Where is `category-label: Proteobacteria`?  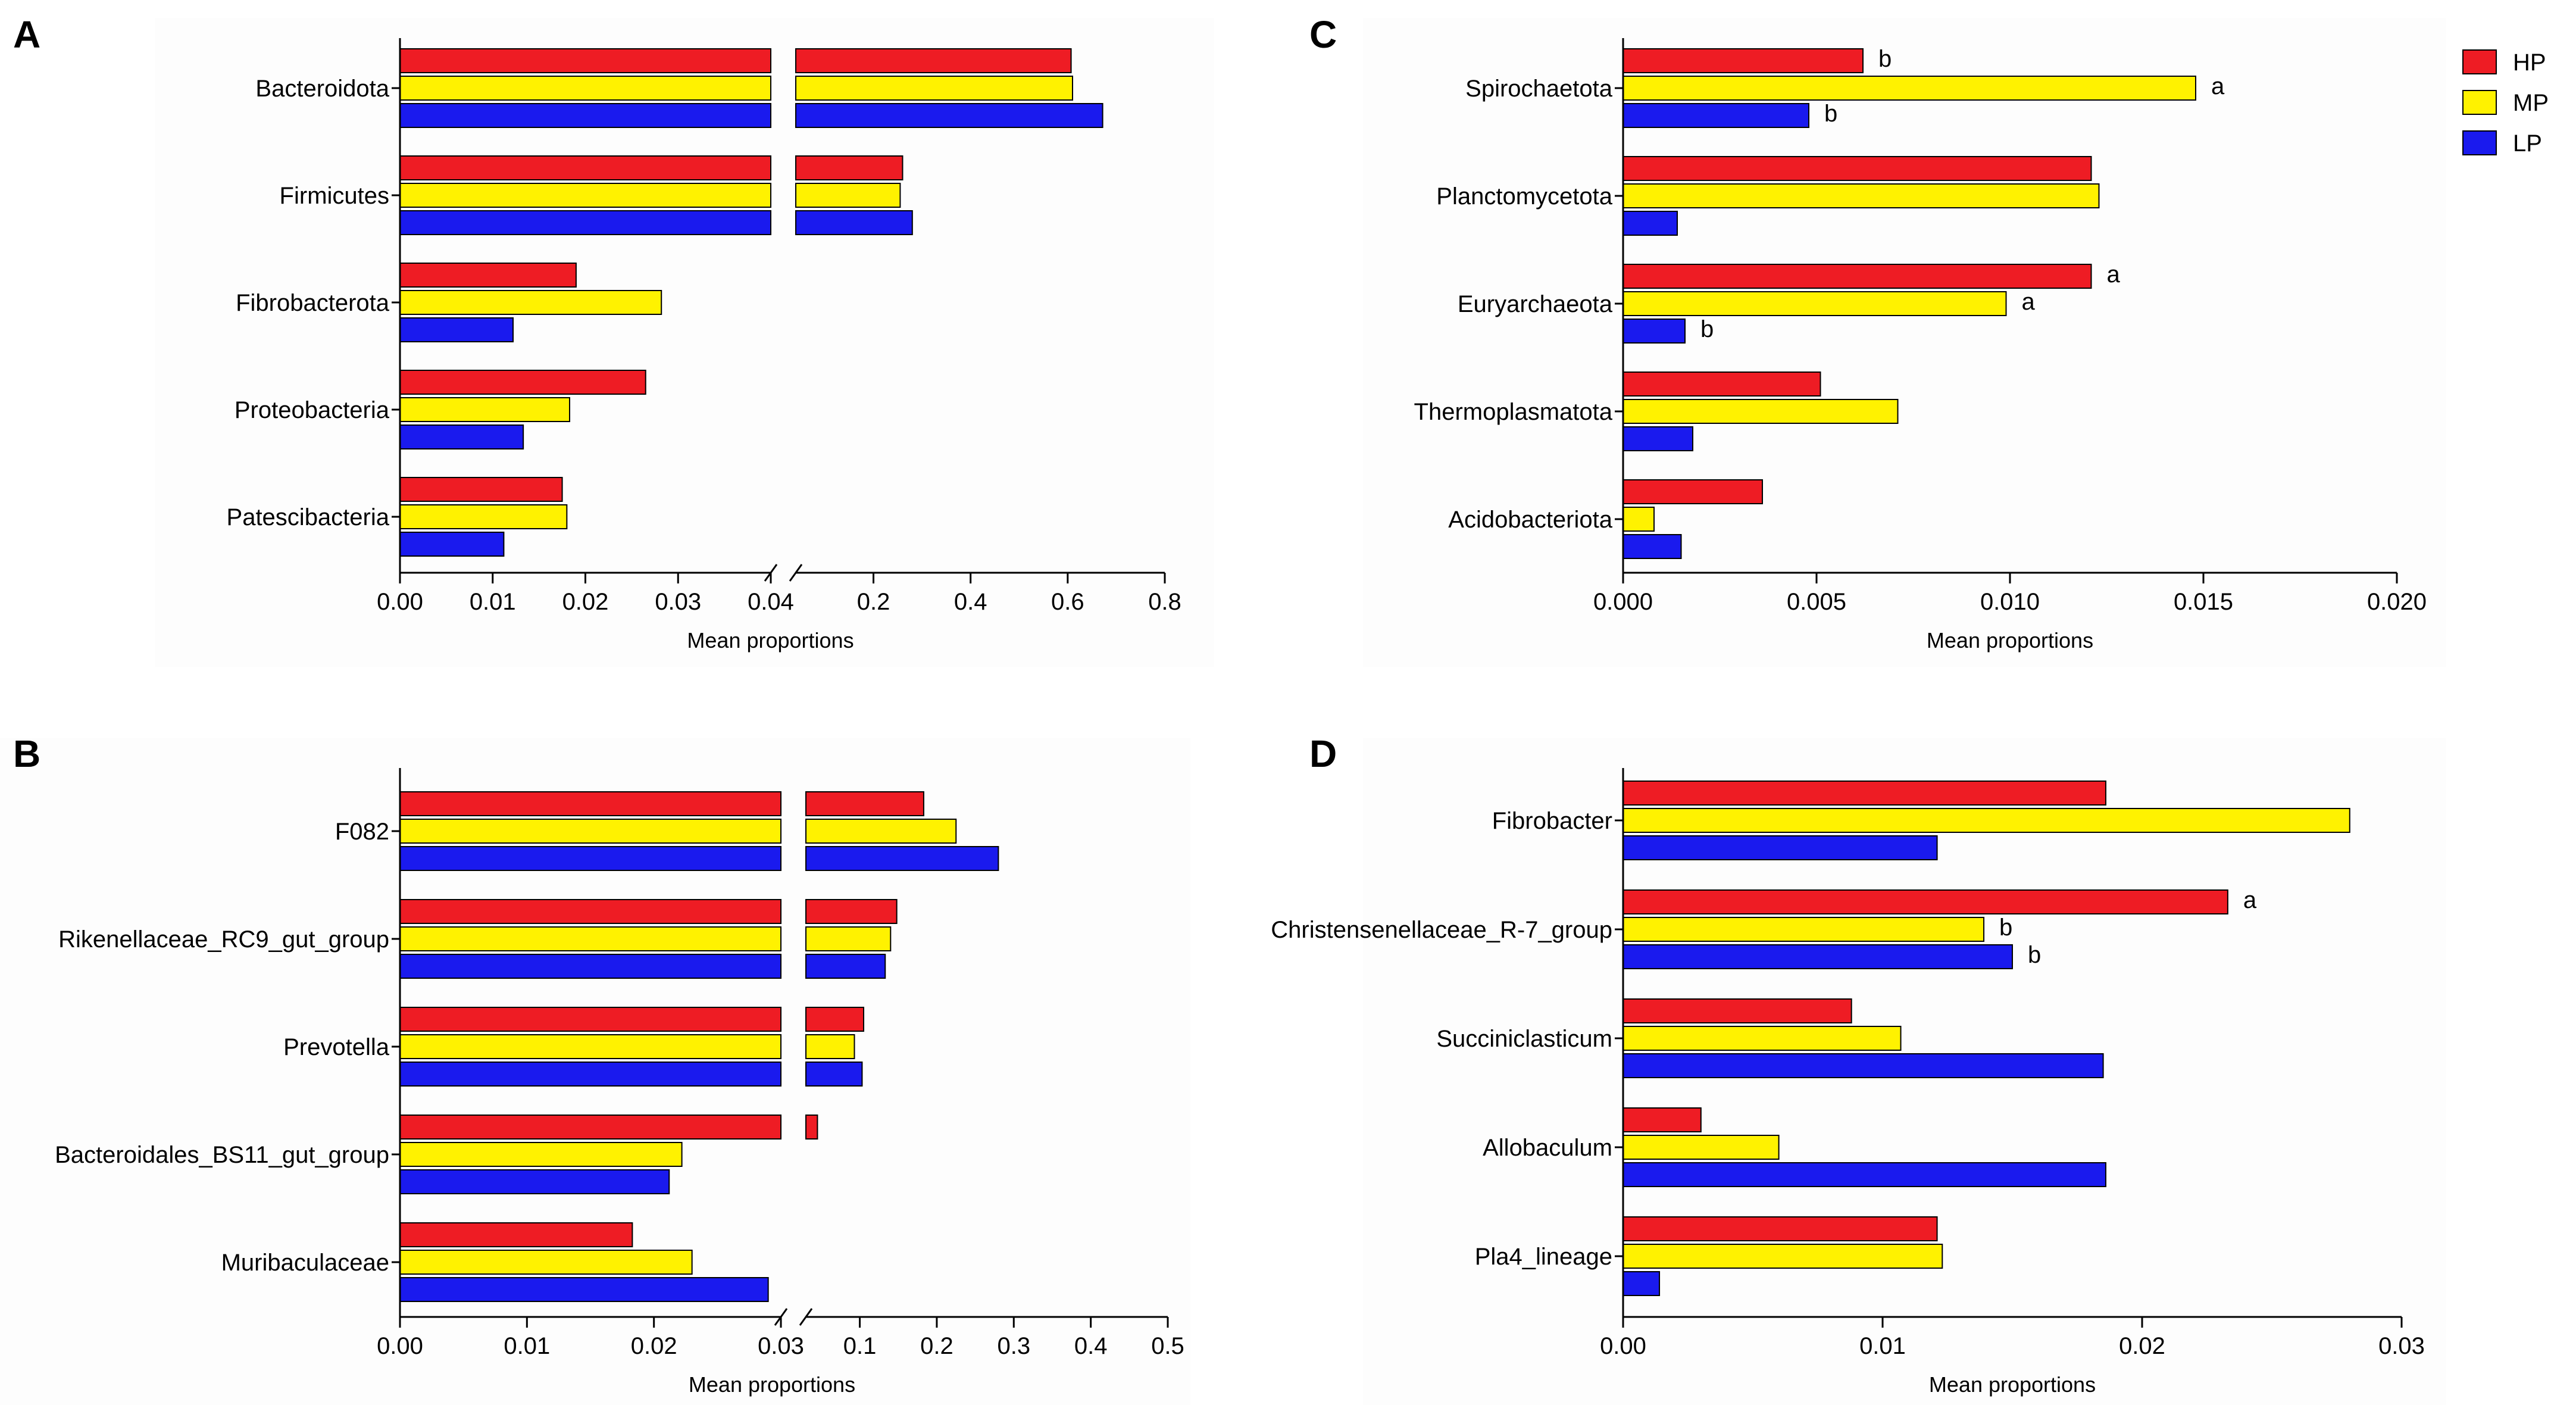 category-label: Proteobacteria is located at coordinates (312, 410).